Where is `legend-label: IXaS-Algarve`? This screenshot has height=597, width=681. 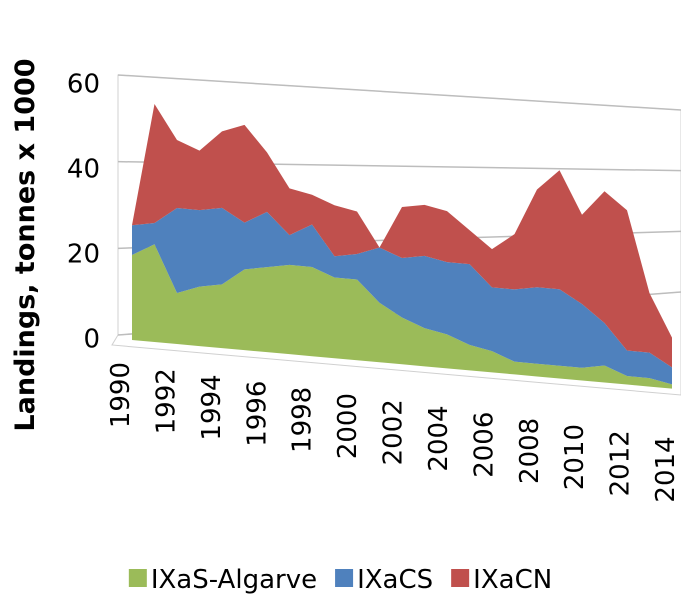
legend-label: IXaS-Algarve is located at coordinates (234, 580).